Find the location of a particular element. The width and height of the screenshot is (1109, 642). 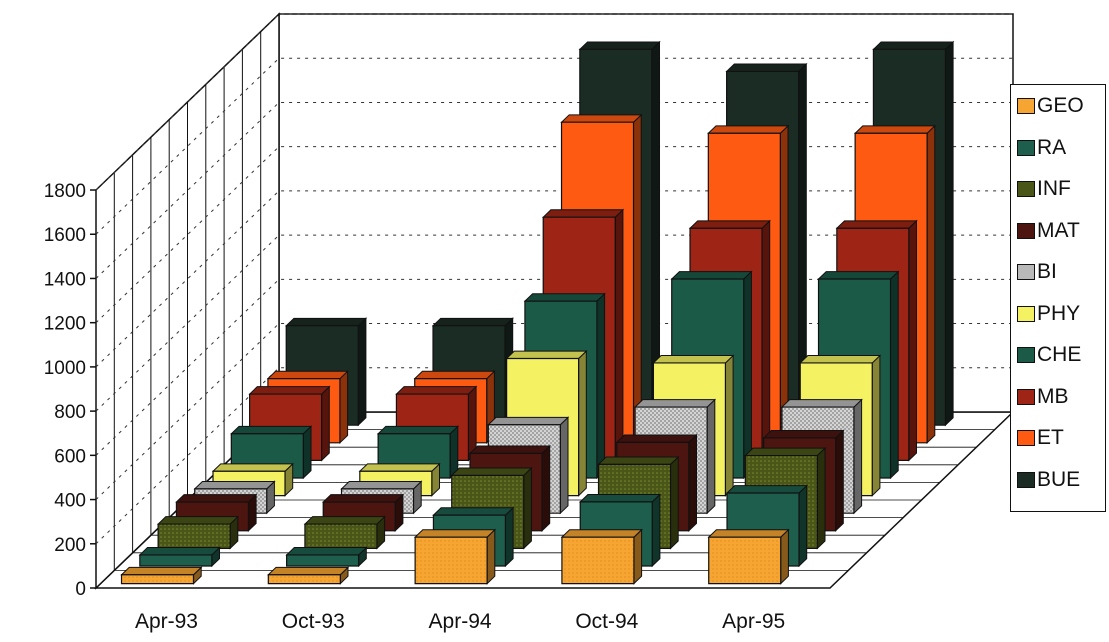

y-tick-label: 1200 is located at coordinates (65, 324).